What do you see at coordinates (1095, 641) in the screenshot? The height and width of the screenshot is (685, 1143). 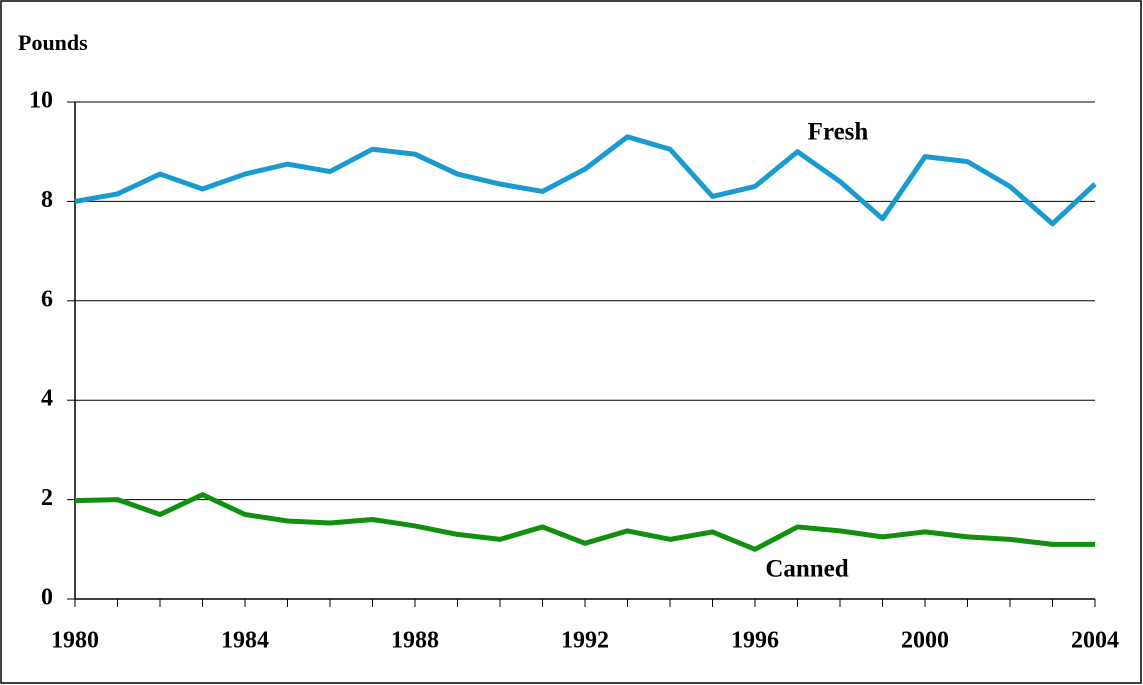 I see `x-tick-label: 2004` at bounding box center [1095, 641].